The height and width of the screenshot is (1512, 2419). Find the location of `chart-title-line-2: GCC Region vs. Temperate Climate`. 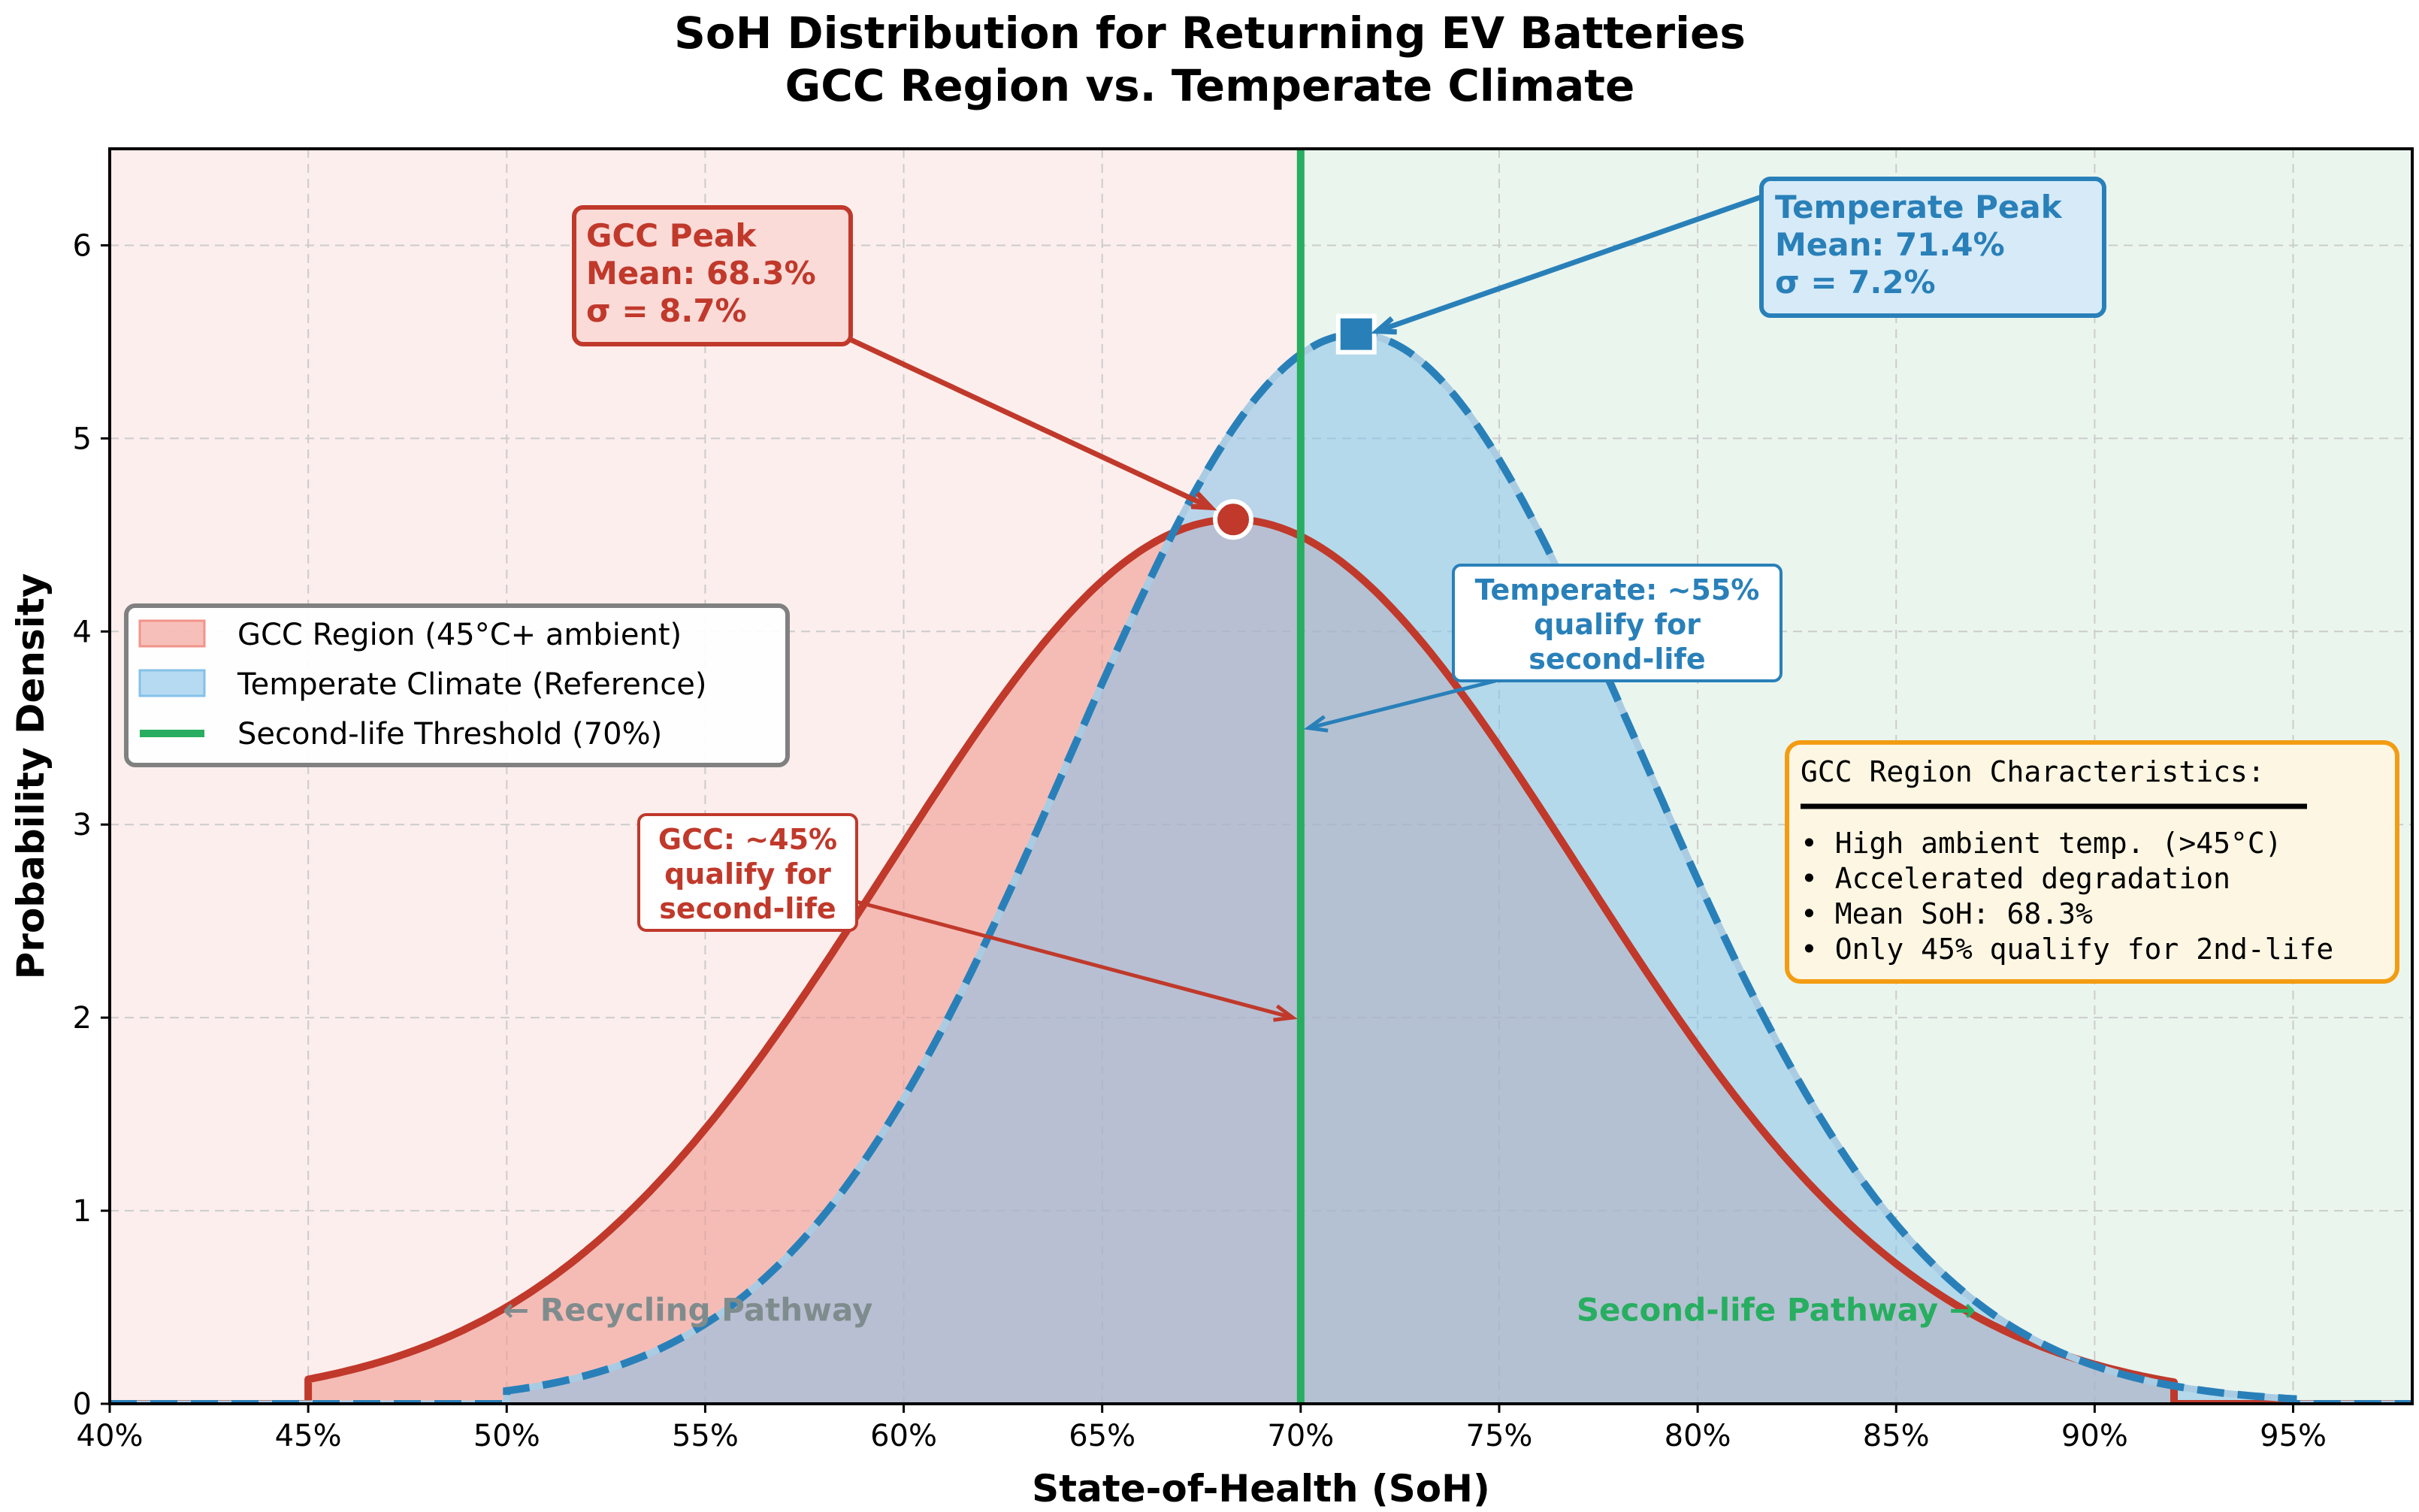

chart-title-line-2: GCC Region vs. Temperate Climate is located at coordinates (1210, 85).